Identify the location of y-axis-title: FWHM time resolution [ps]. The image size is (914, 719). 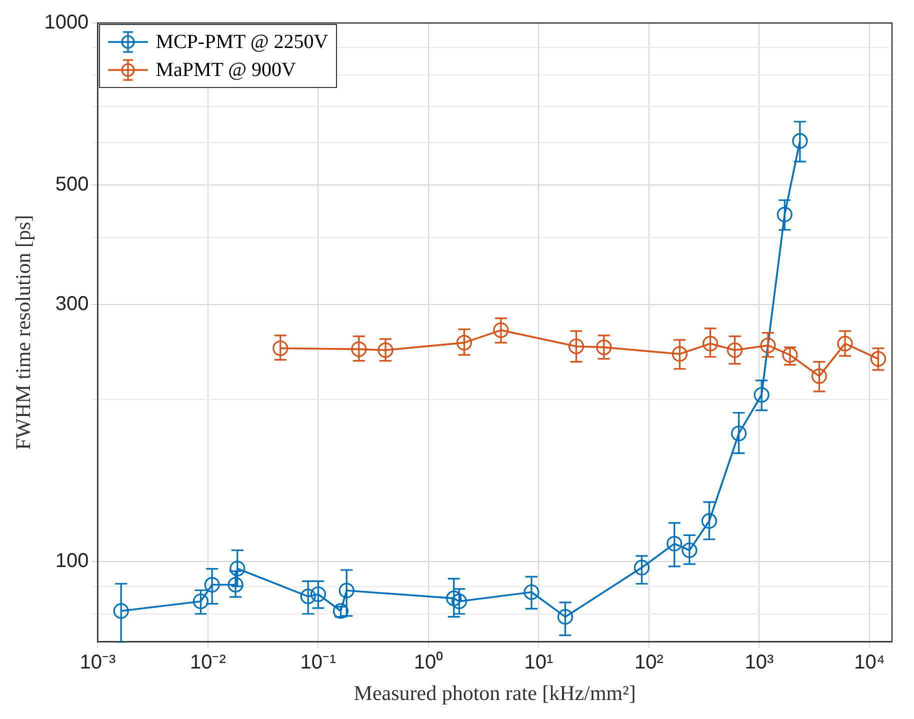
(23, 332).